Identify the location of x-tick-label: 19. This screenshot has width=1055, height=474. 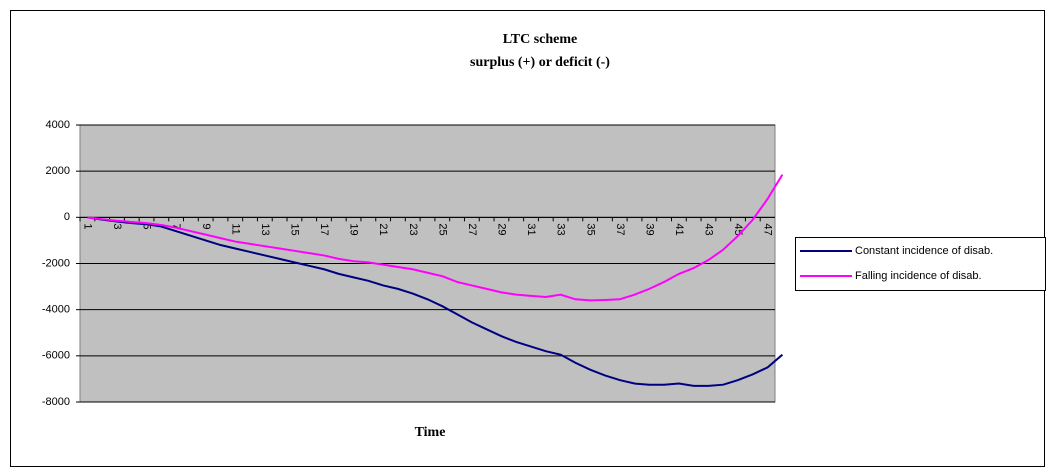
(354, 229).